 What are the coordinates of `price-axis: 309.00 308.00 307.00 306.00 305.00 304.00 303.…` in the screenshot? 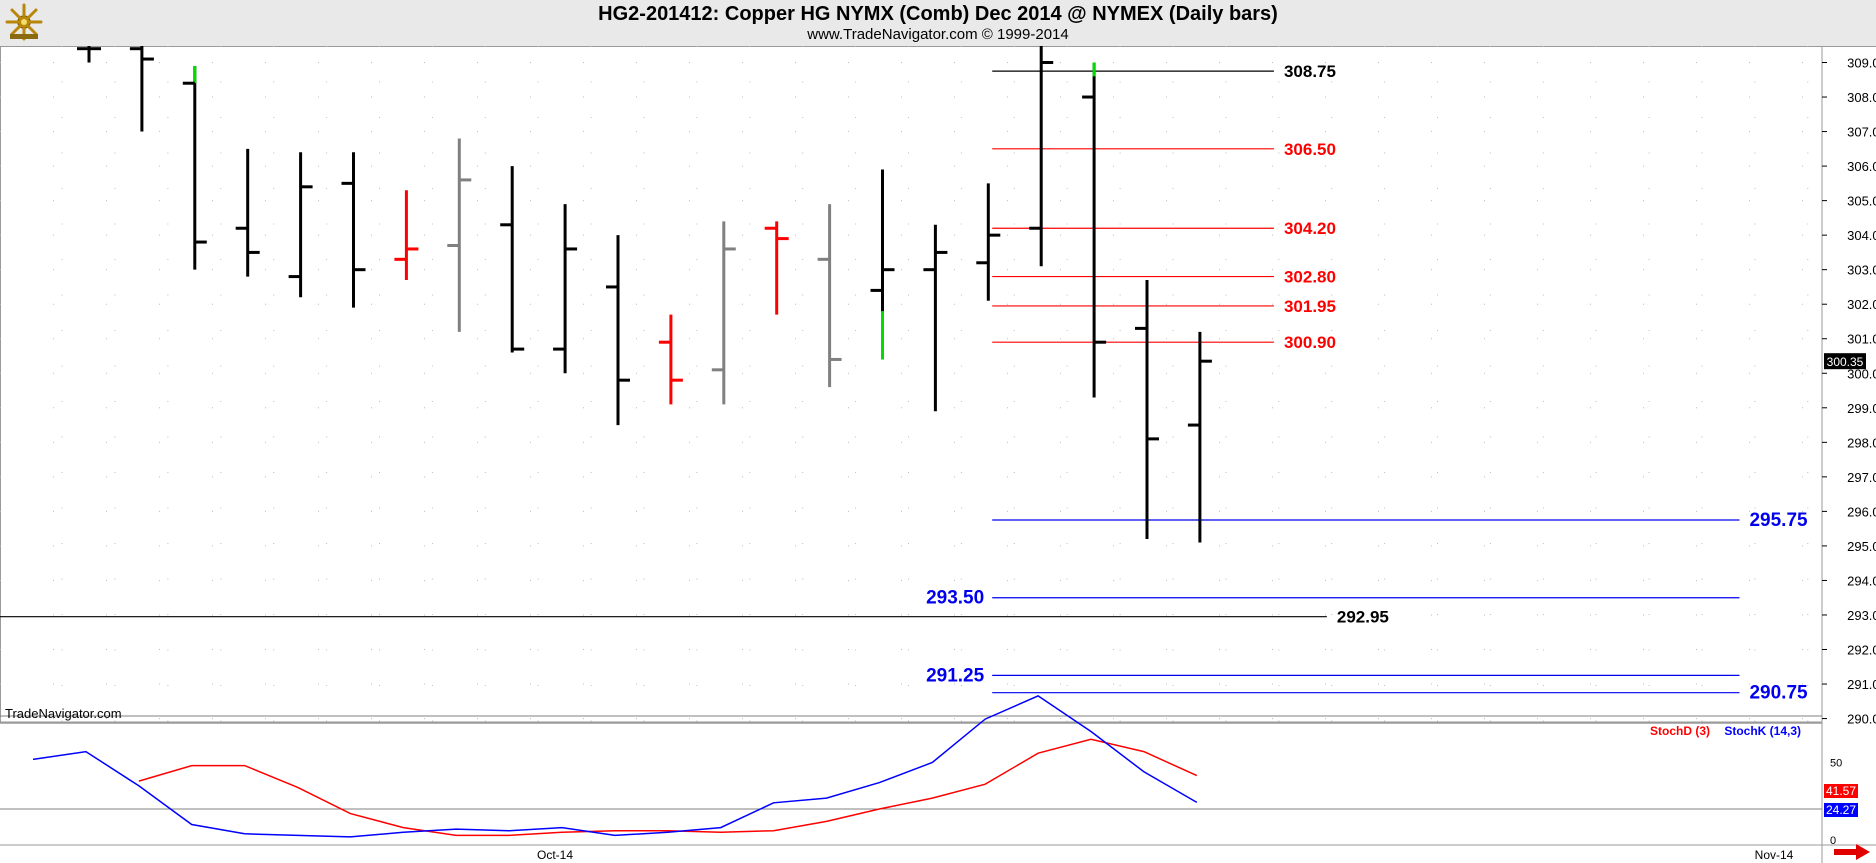 It's located at (1848, 454).